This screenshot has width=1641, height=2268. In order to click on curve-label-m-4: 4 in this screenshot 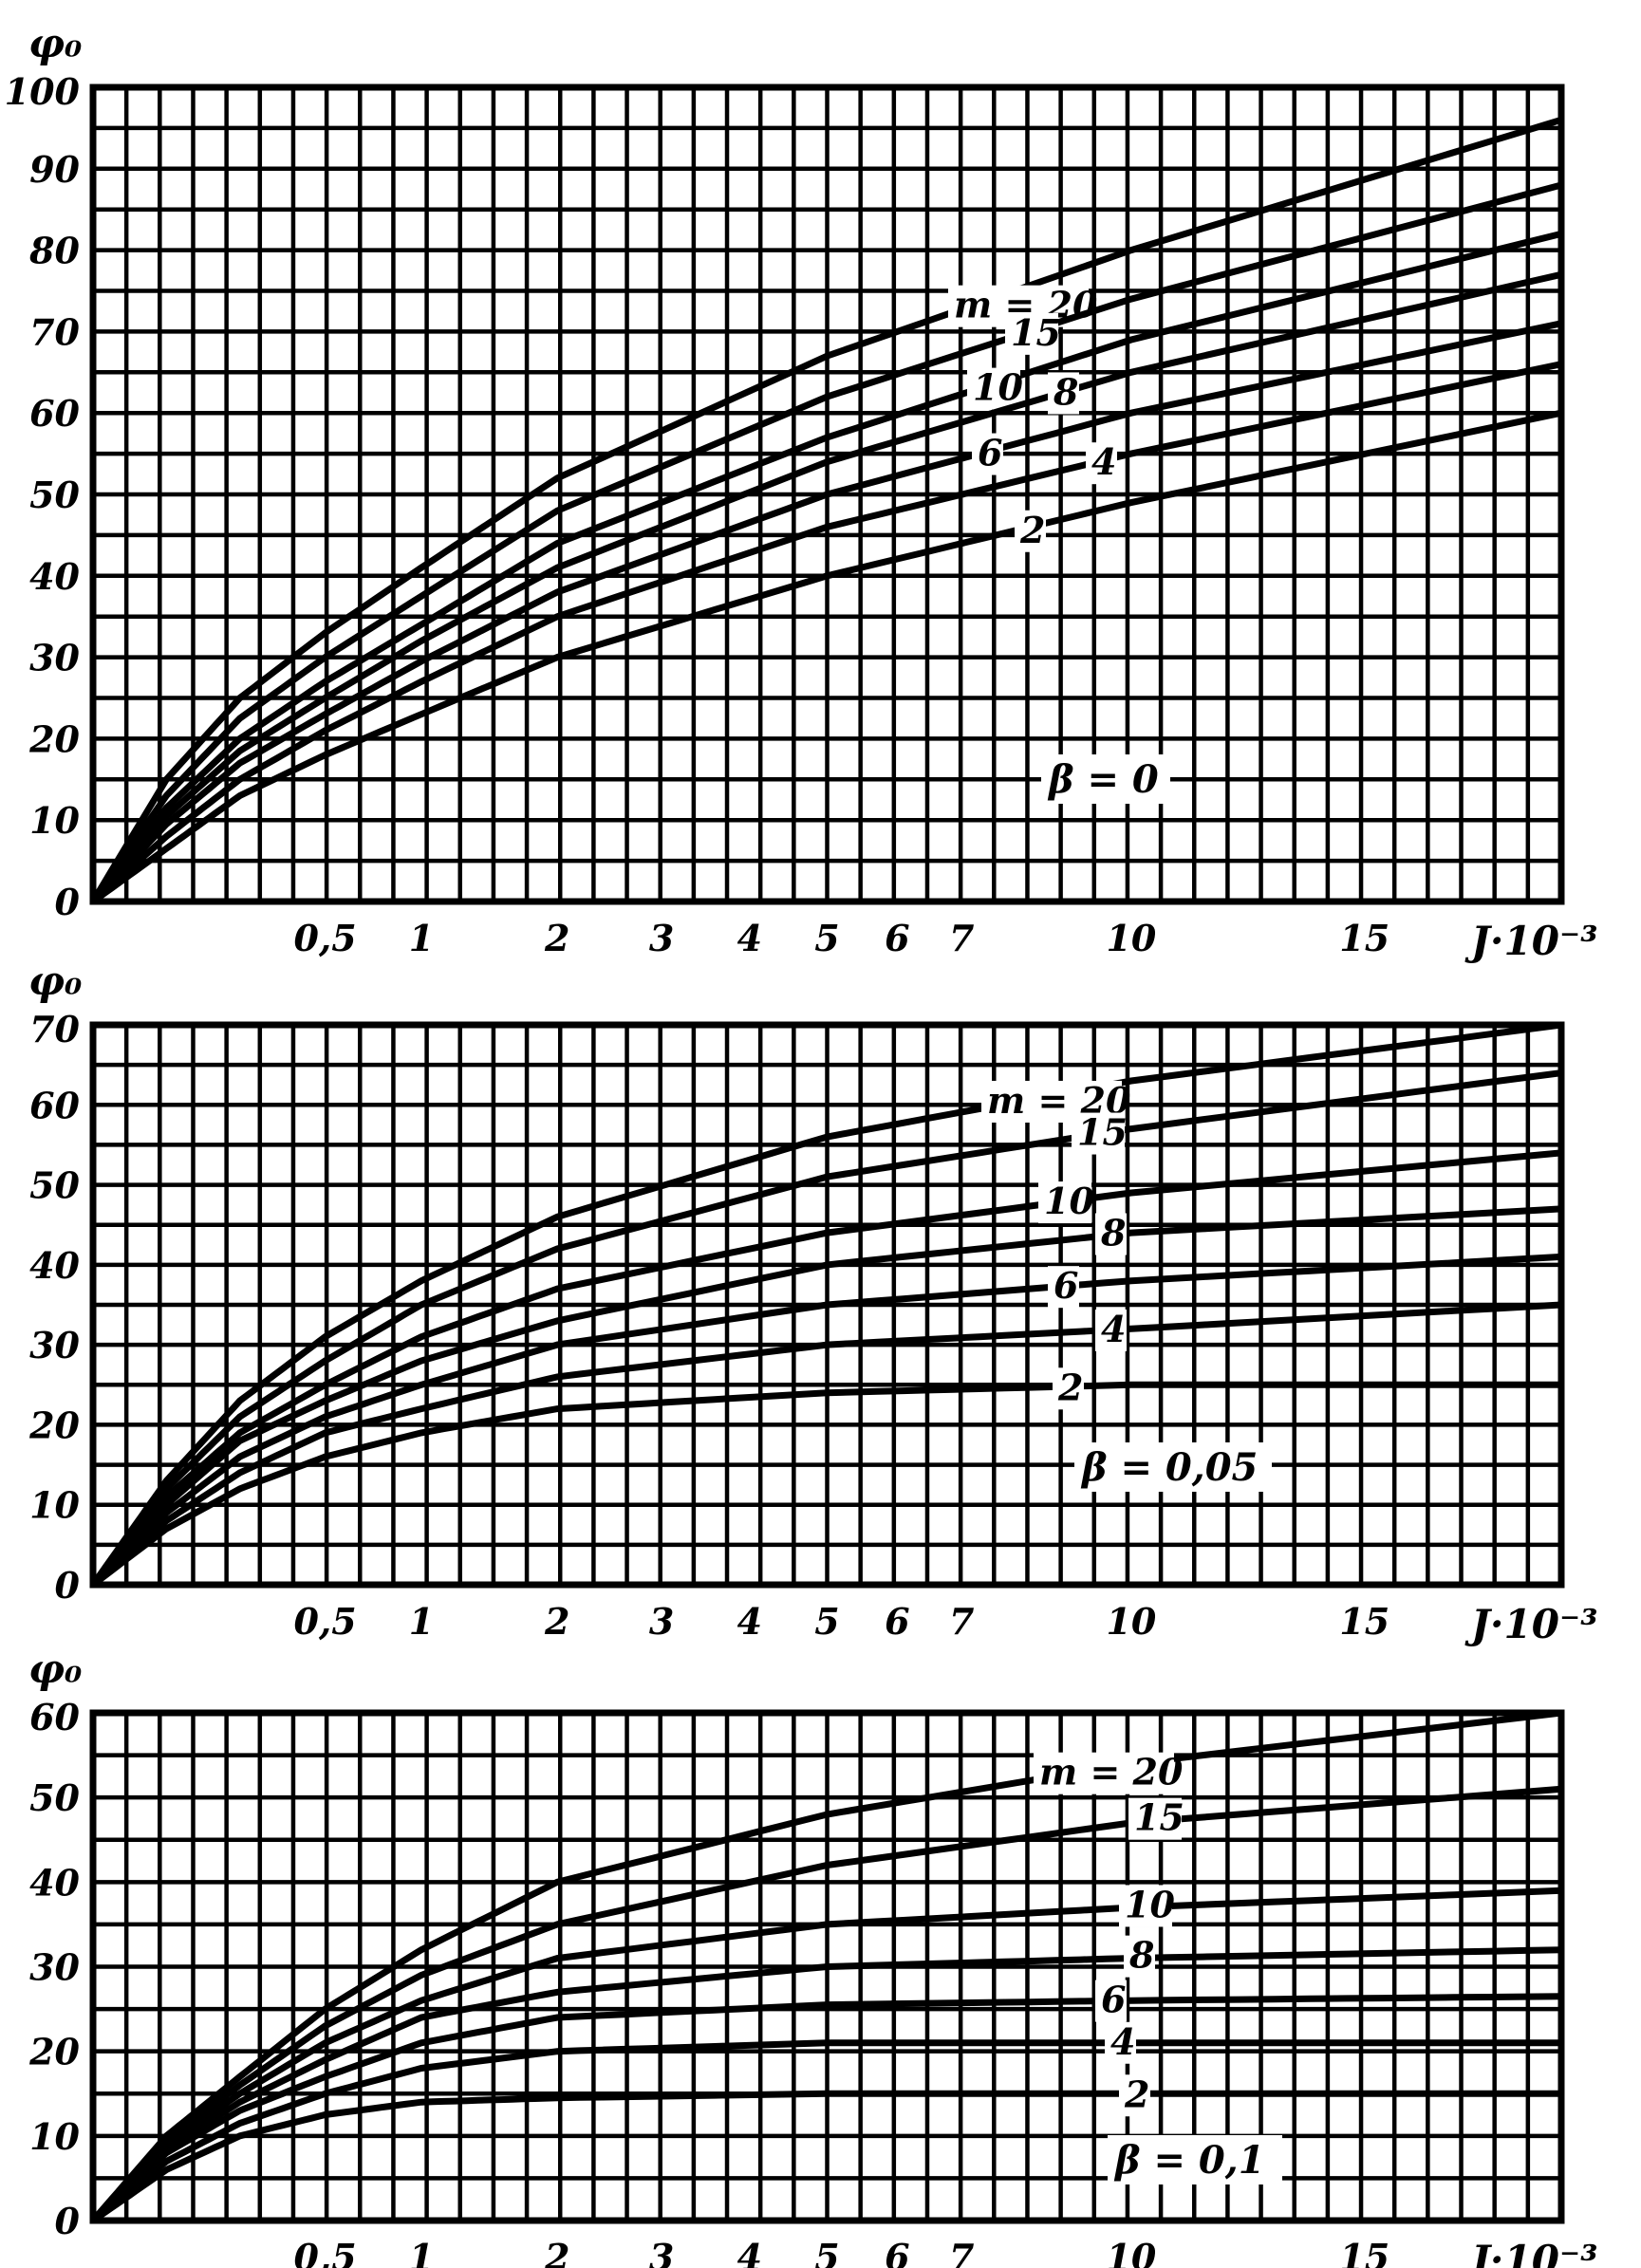, I will do `click(1103, 461)`.